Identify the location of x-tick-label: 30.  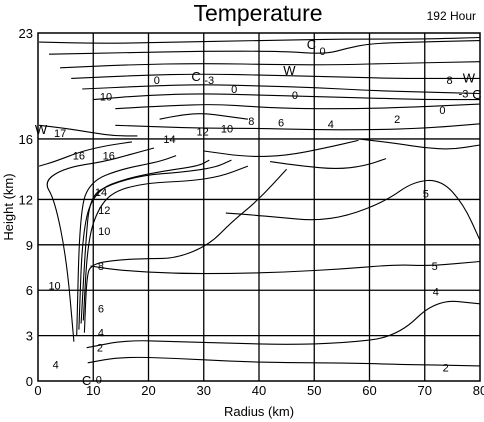
(204, 390).